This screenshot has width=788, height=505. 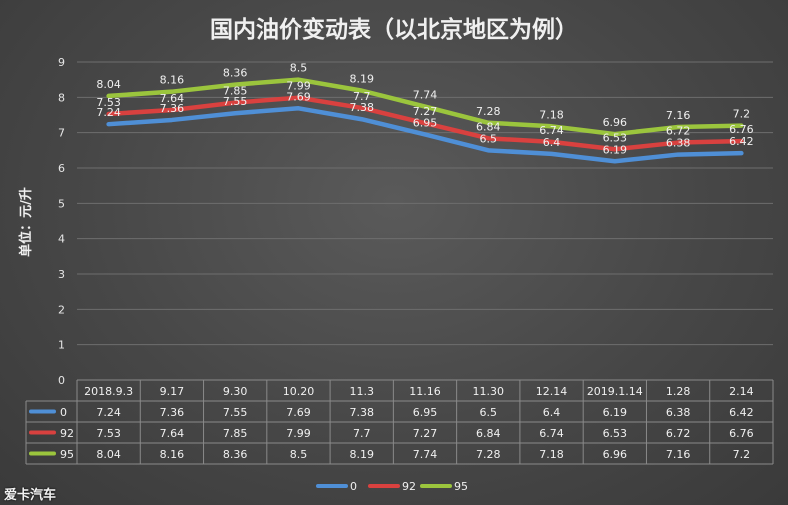 What do you see at coordinates (742, 454) in the screenshot?
I see `table-cell: 7.2` at bounding box center [742, 454].